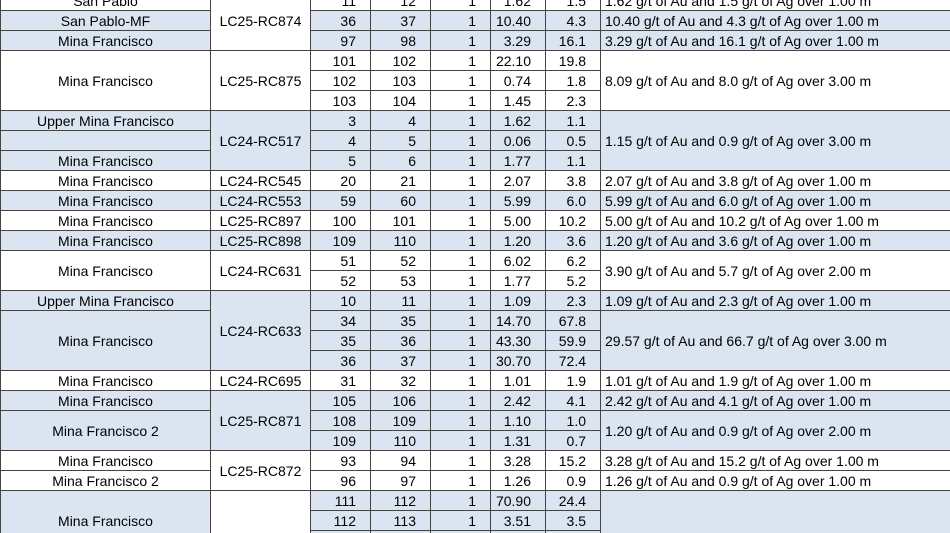 The width and height of the screenshot is (950, 533). I want to click on hole-cell: LC24-RC695, so click(260, 380).